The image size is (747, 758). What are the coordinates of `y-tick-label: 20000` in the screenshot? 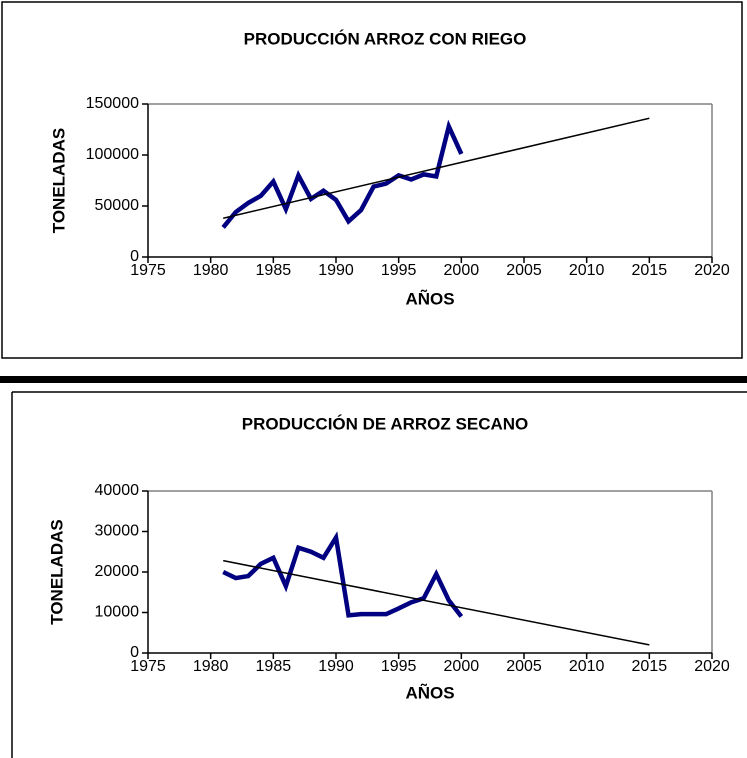 It's located at (117, 571).